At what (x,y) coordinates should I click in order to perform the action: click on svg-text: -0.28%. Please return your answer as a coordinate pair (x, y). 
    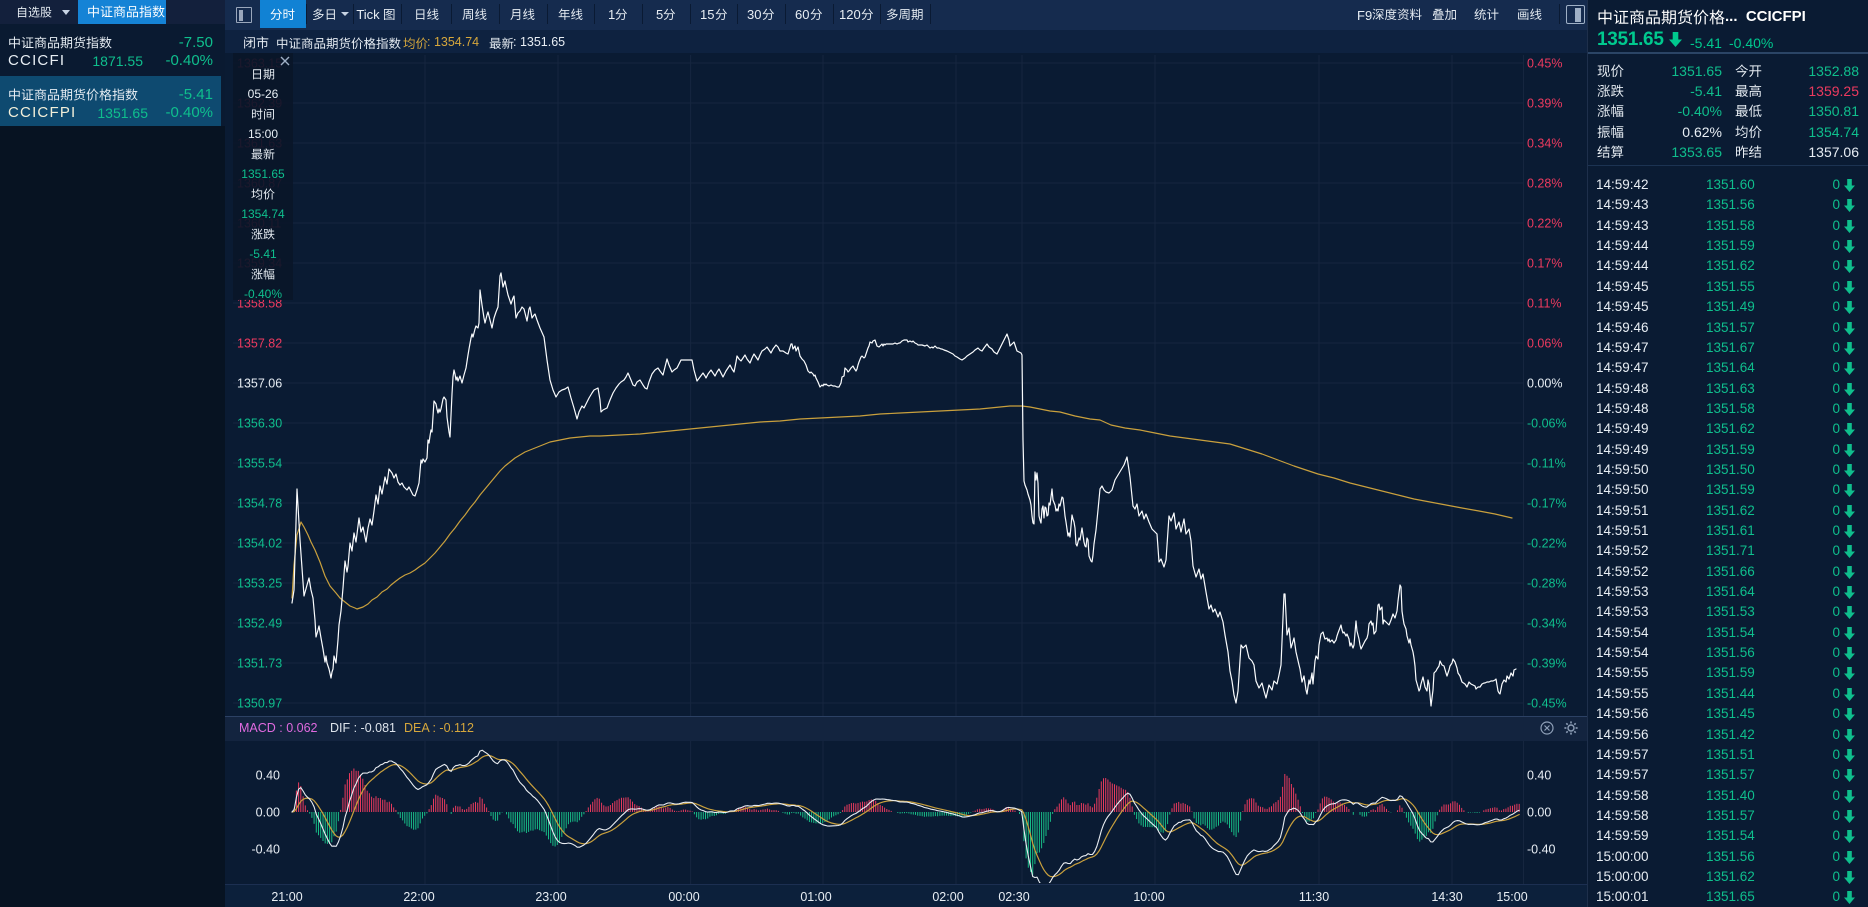
    Looking at the image, I should click on (1547, 584).